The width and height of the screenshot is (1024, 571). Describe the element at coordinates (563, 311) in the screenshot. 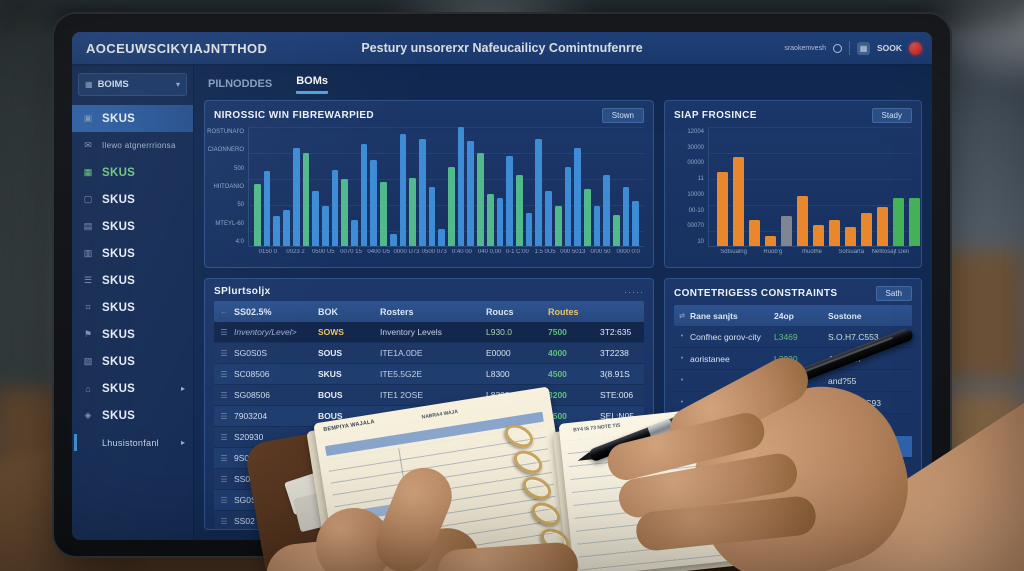

I see `col-header: Routes` at that location.